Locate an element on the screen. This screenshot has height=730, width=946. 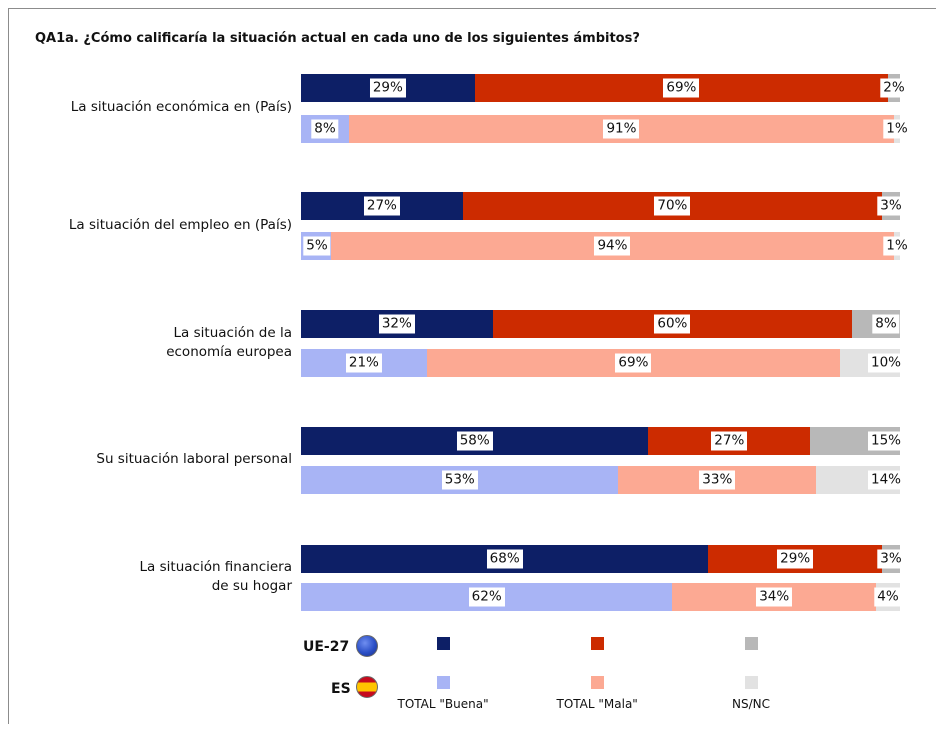
data-label: 32% is located at coordinates (396, 324).